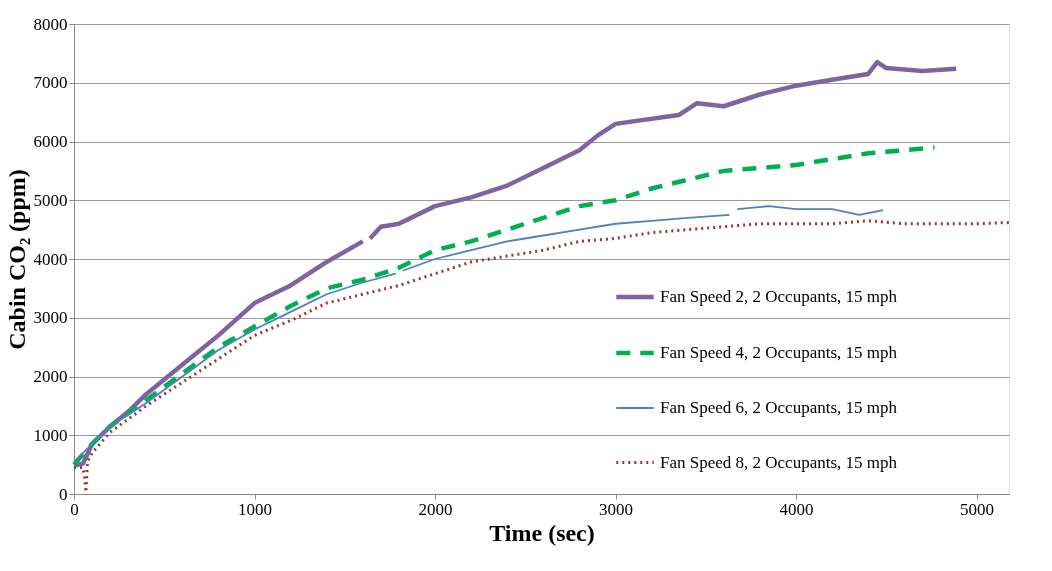 The width and height of the screenshot is (1052, 571). What do you see at coordinates (779, 462) in the screenshot?
I see `legend-label: Fan Speed 8, 2 Occupants, 15 mph` at bounding box center [779, 462].